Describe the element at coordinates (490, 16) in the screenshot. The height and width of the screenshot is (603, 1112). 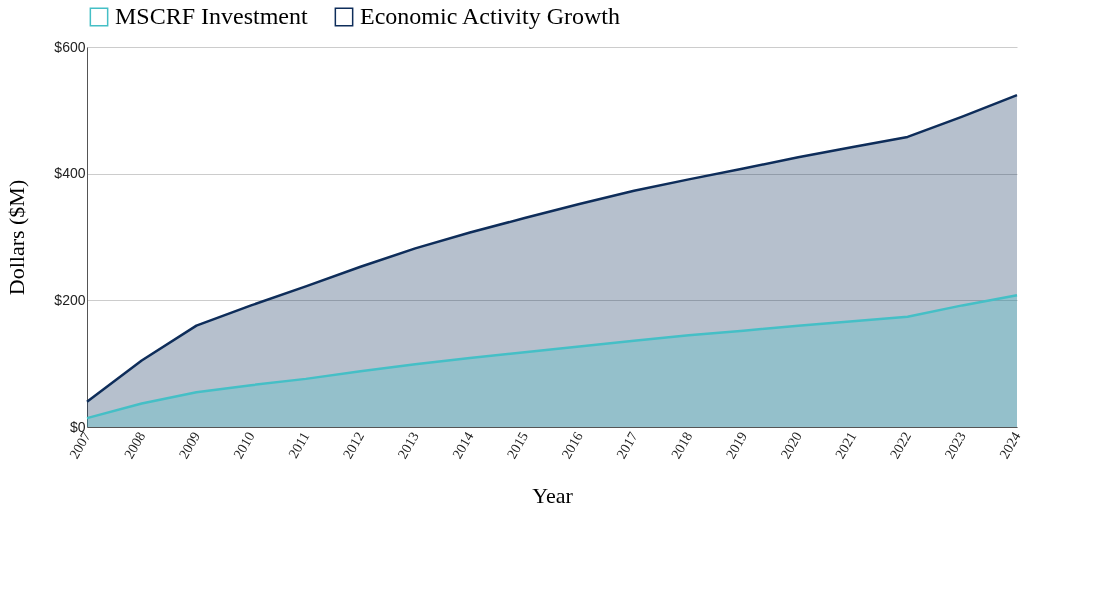
I see `legend-label: Economic Activity Growth` at that location.